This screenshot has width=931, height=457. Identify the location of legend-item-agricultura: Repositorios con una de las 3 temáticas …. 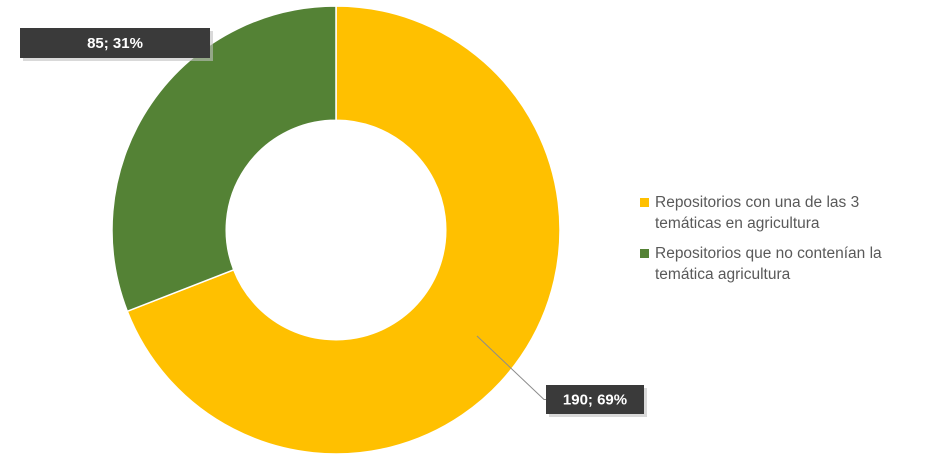
(782, 213).